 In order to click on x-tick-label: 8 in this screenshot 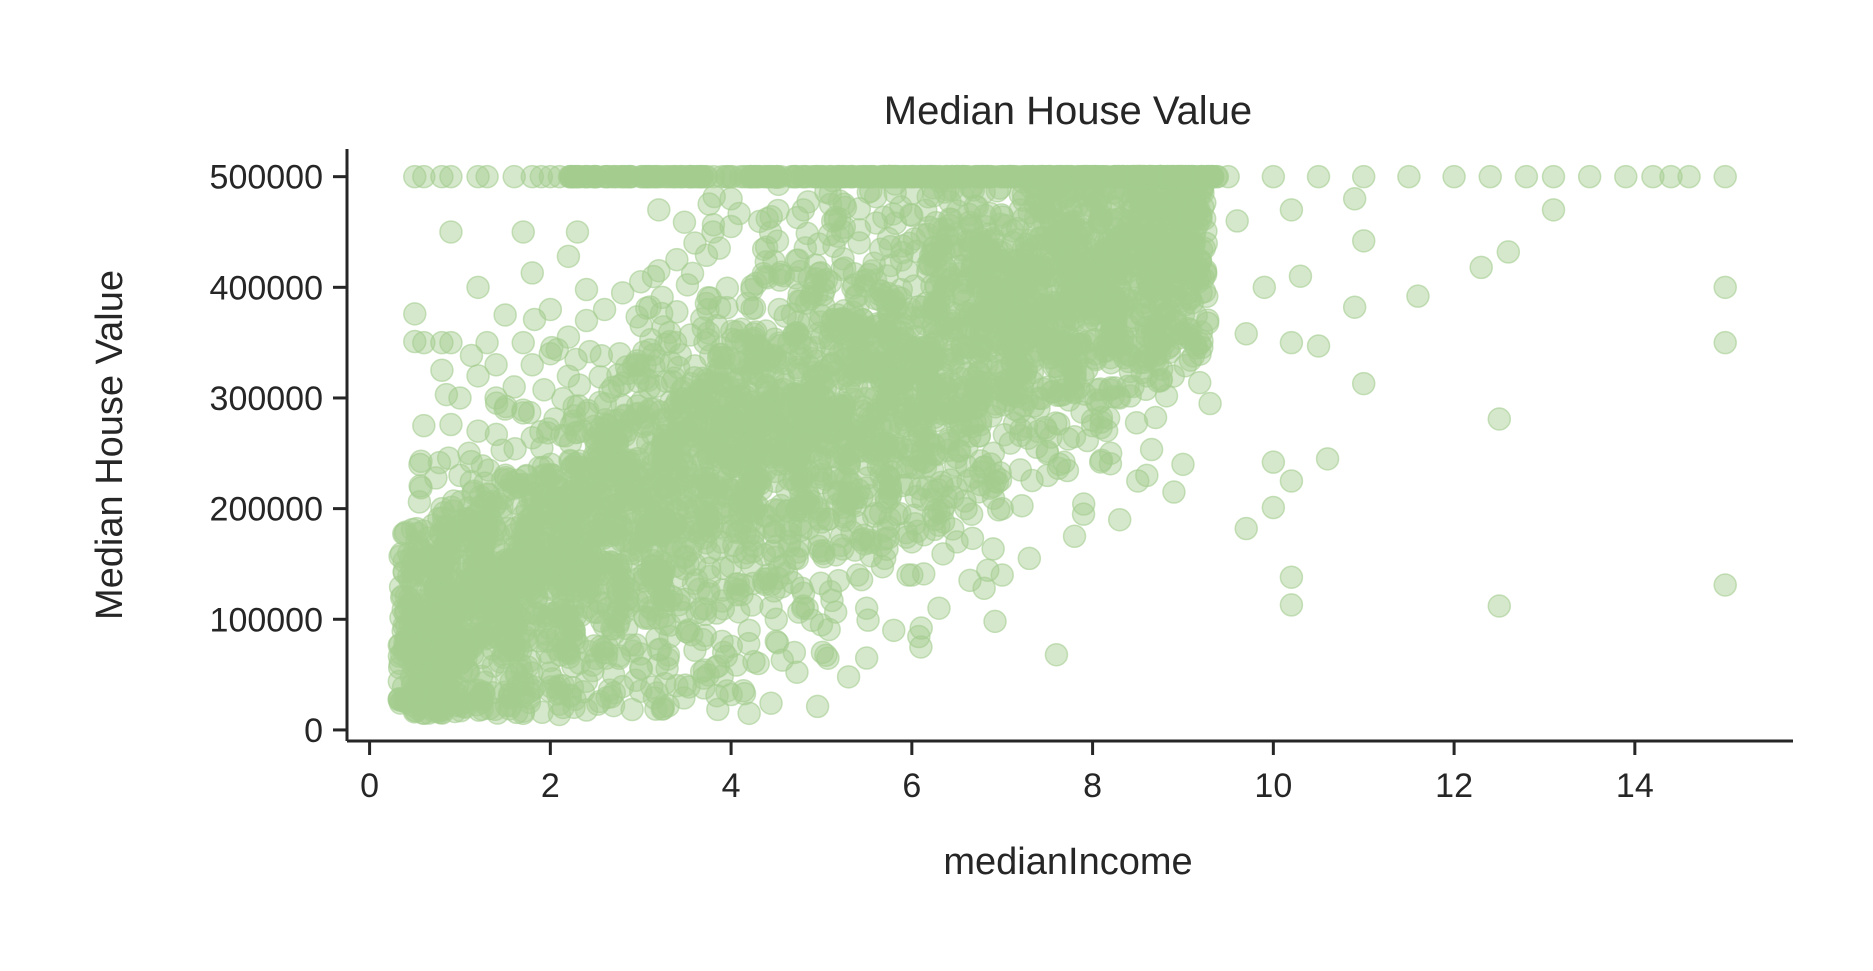, I will do `click(1092, 786)`.